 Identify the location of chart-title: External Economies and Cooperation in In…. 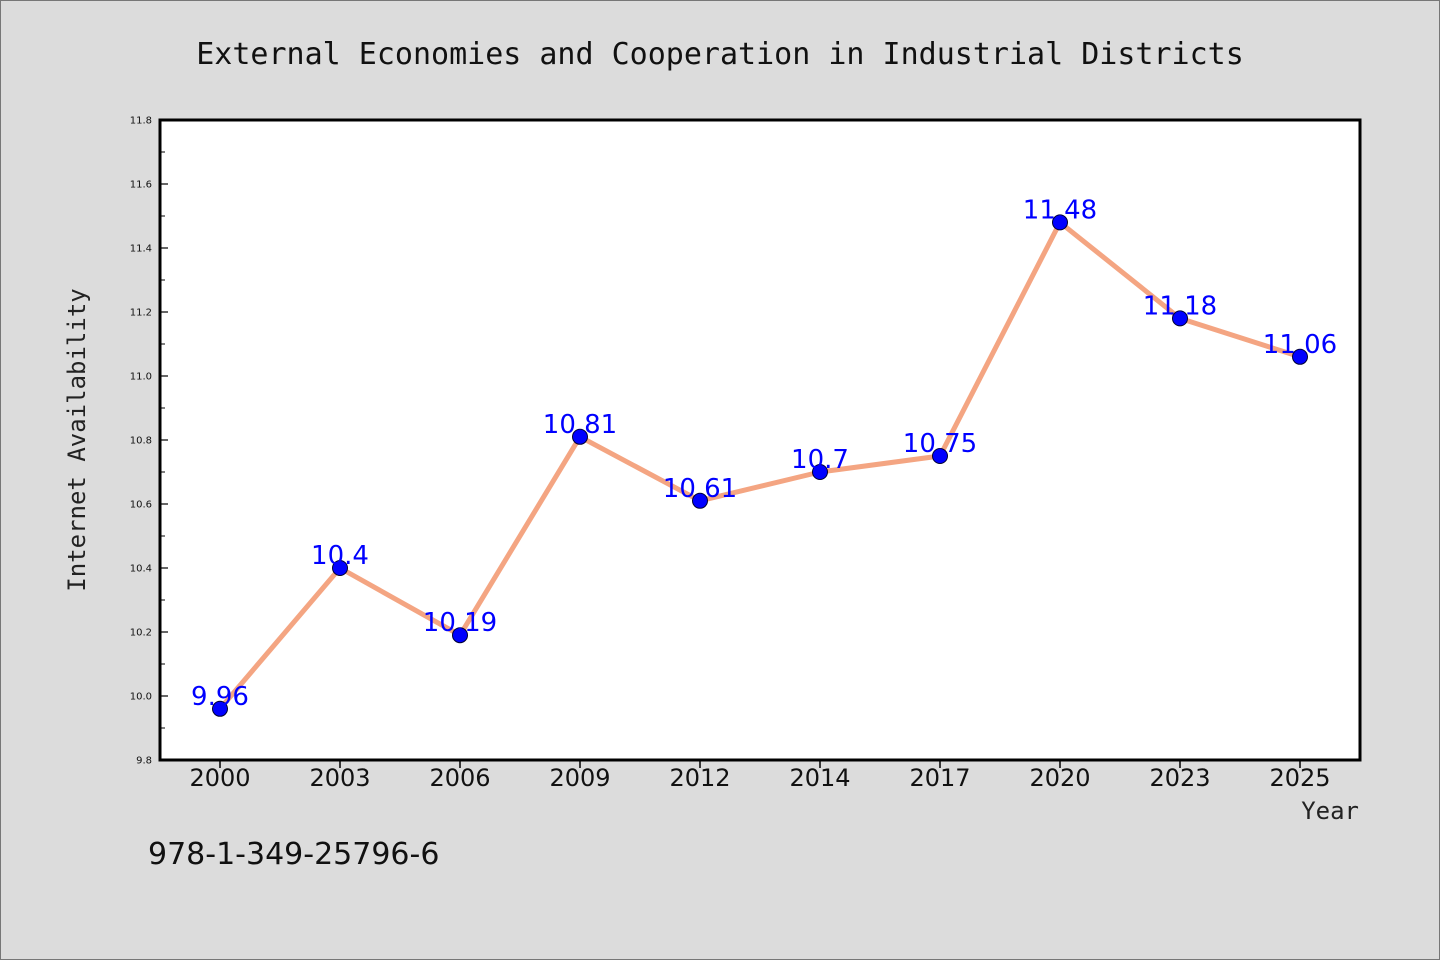
(720, 54).